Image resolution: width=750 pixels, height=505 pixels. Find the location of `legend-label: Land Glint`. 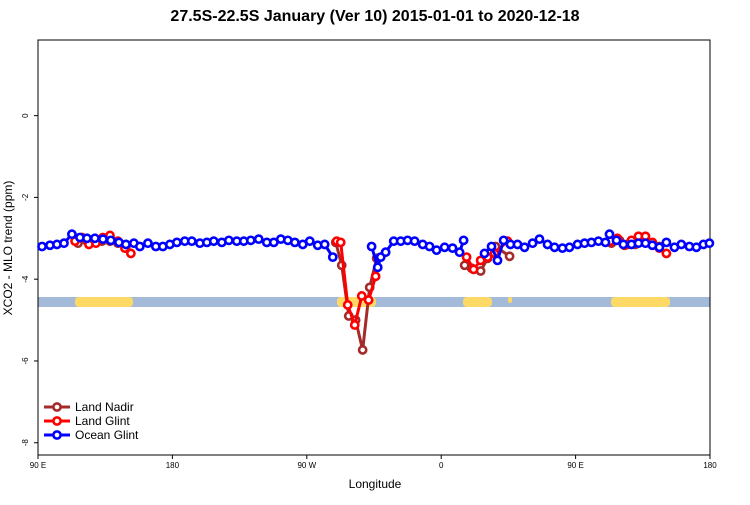

legend-label: Land Glint is located at coordinates (102, 421).